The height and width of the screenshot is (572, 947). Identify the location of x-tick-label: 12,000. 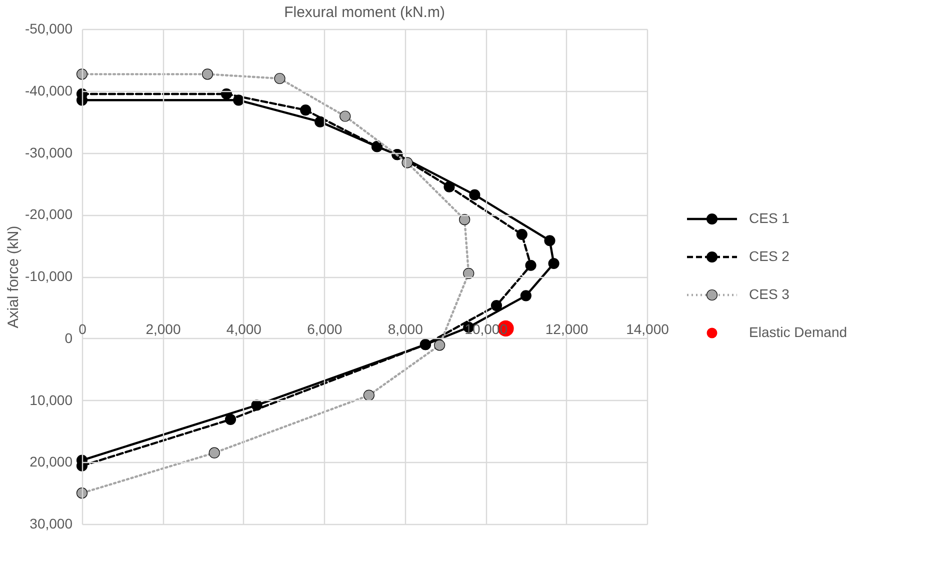
(566, 328).